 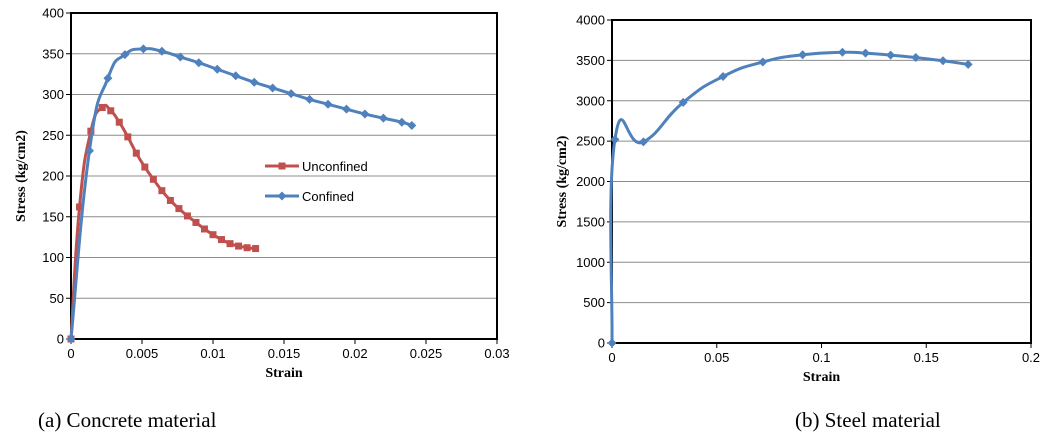 I want to click on steel-x-tick-label: 0.2, so click(x=1031, y=357).